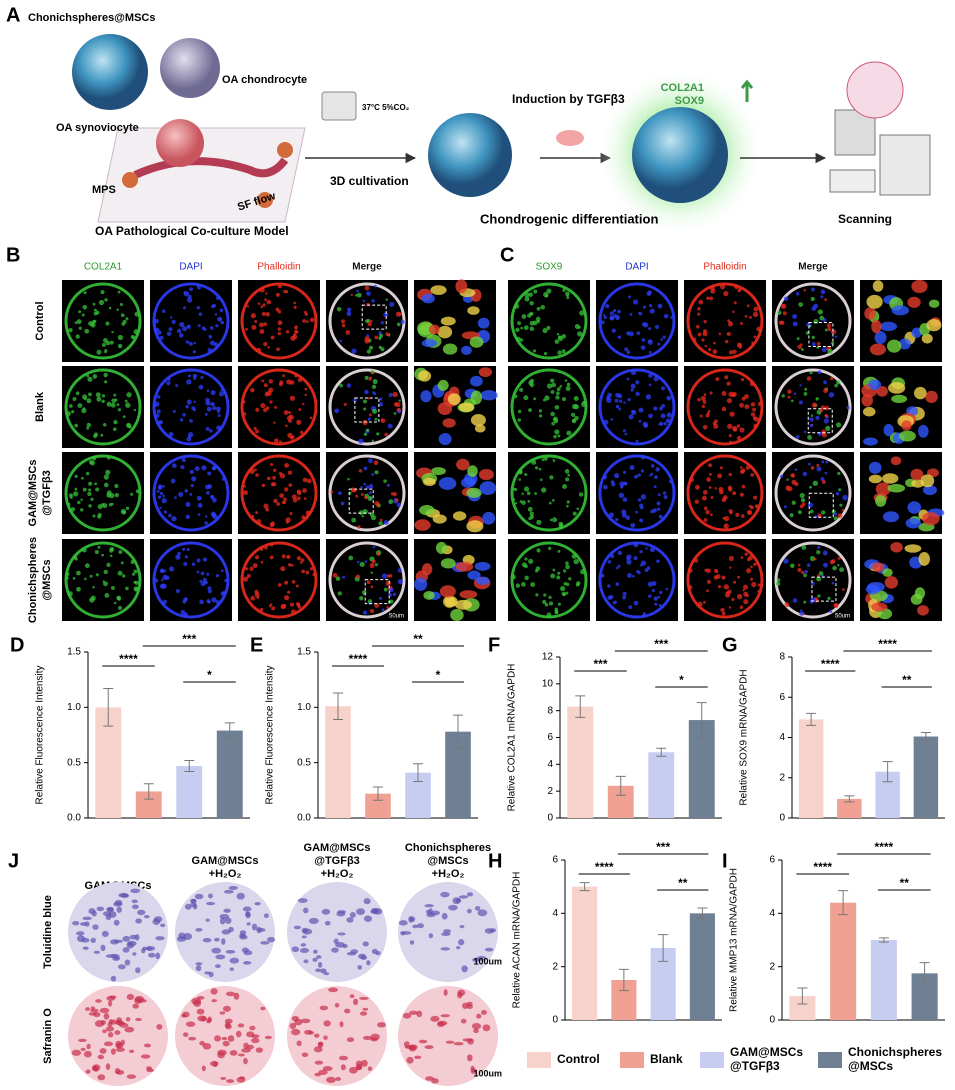  Describe the element at coordinates (494, 645) in the screenshot. I see `panel-label: F` at that location.